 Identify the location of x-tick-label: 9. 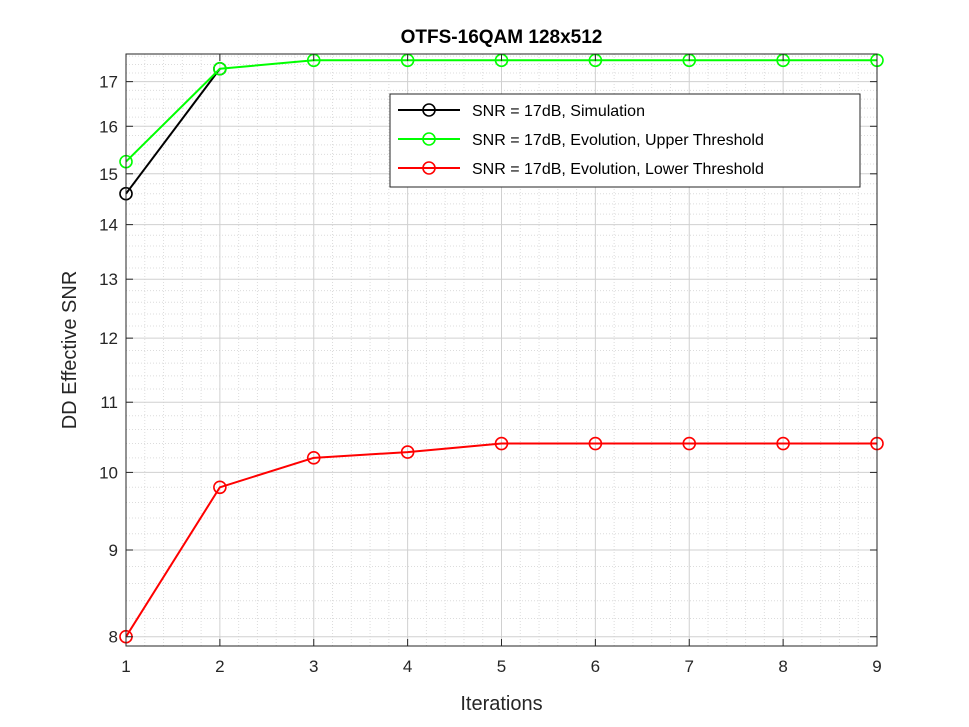
(876, 666).